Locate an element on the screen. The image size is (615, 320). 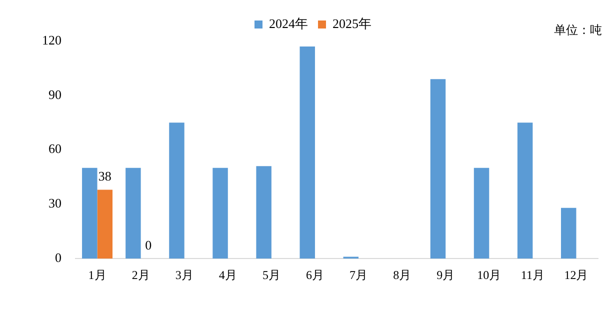
x-tick-label: 11月 is located at coordinates (532, 275).